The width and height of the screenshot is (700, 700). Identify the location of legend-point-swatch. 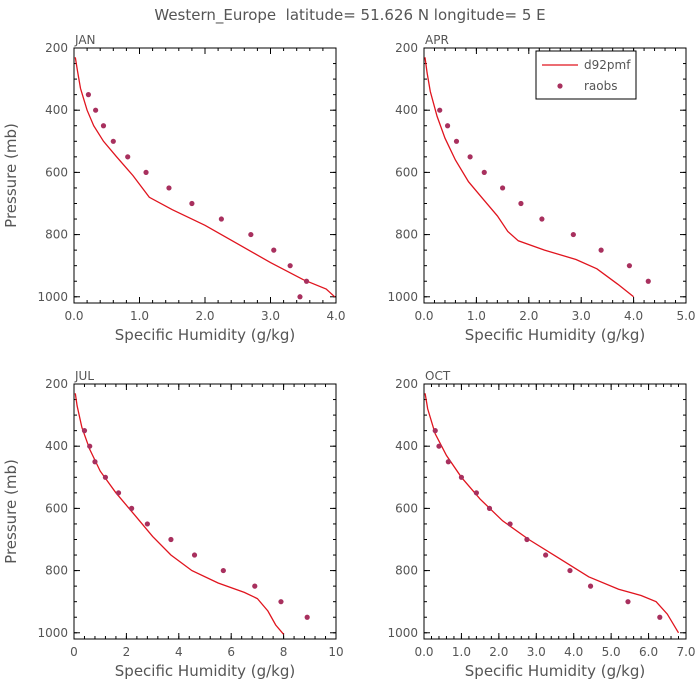
(560, 86).